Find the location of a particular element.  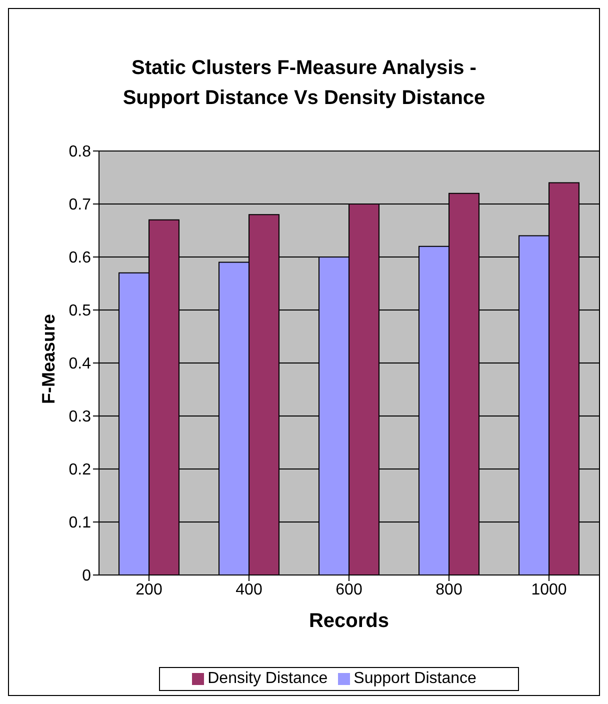

x-axis-title: Records is located at coordinates (349, 621).